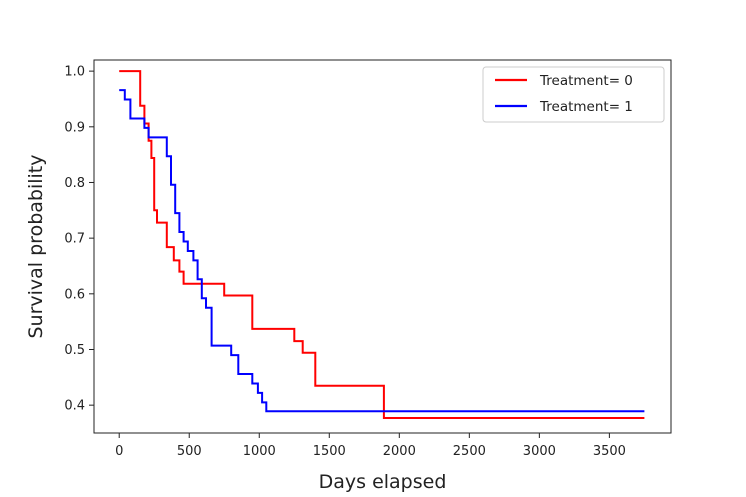  What do you see at coordinates (586, 107) in the screenshot?
I see `legend-label-treatment-1: Treatment= 1` at bounding box center [586, 107].